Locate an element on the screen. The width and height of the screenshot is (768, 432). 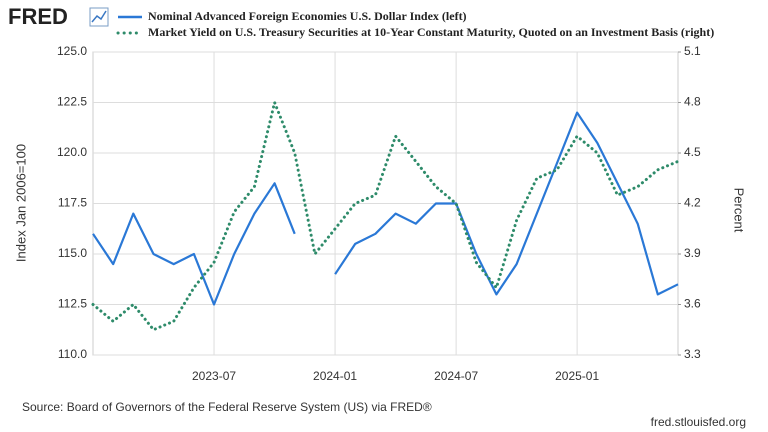
x-tick-label: 2023-07 is located at coordinates (214, 376).